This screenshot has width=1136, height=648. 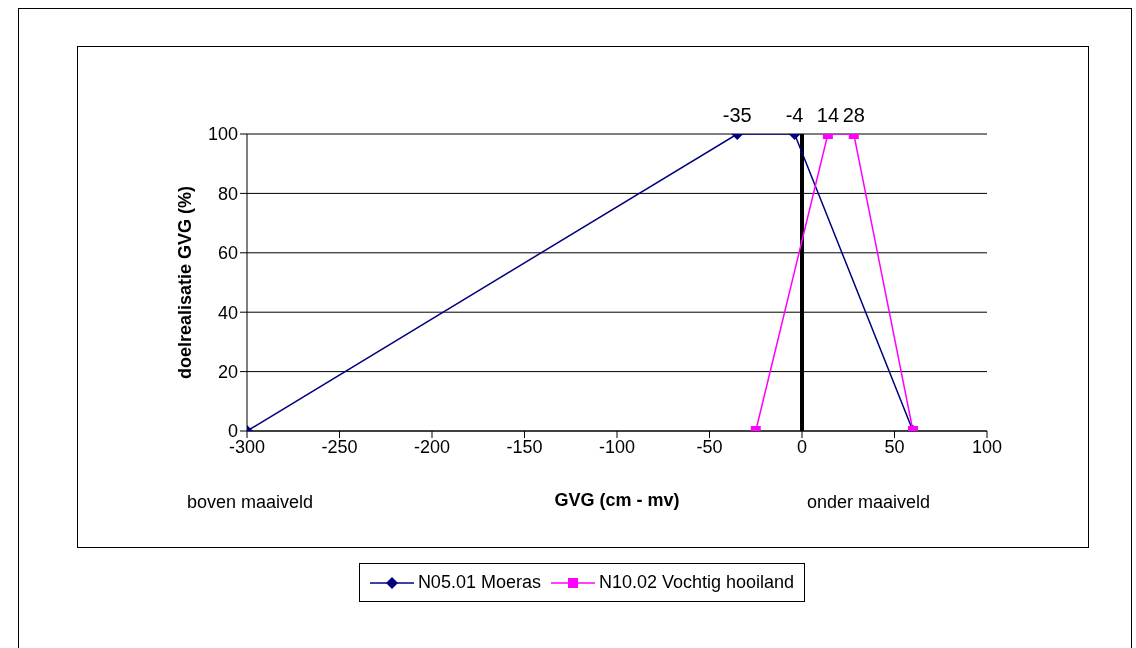 I want to click on x-axis-title: GVG (cm - mv), so click(x=617, y=499).